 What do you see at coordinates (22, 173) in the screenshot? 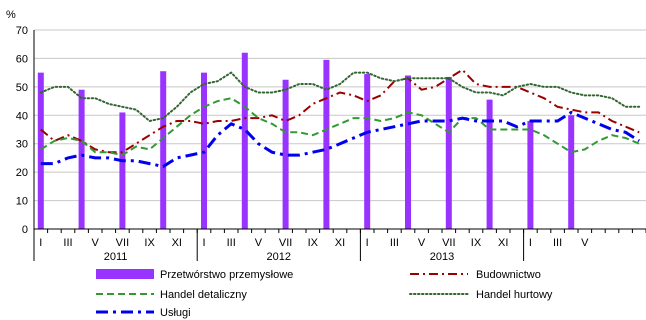
I see `y-tick-label: 20` at bounding box center [22, 173].